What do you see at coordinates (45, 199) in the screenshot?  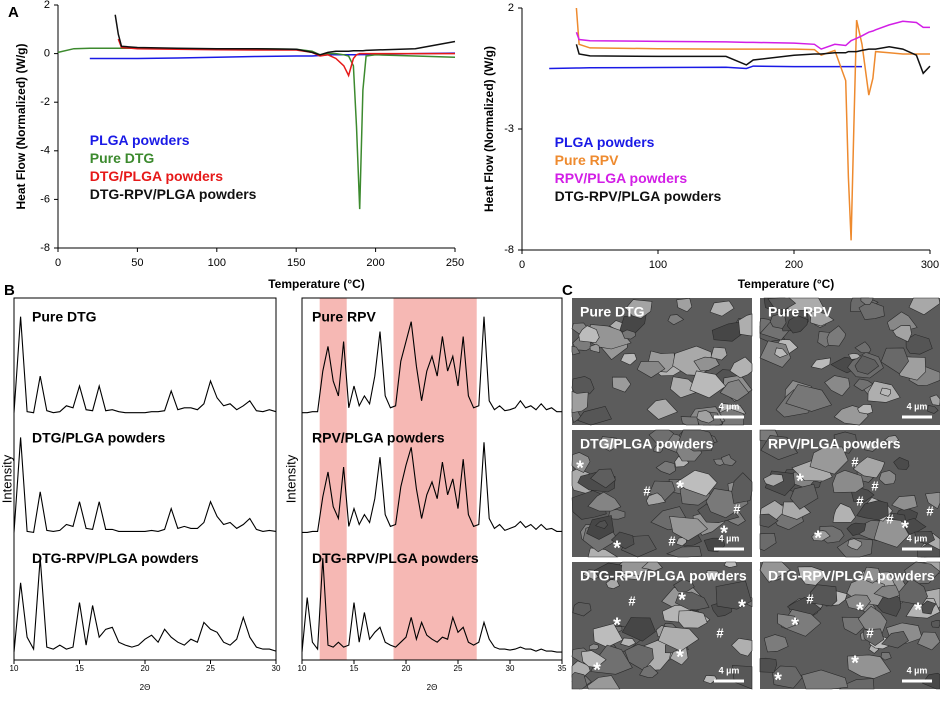 I see `y-tick-label: -6` at bounding box center [45, 199].